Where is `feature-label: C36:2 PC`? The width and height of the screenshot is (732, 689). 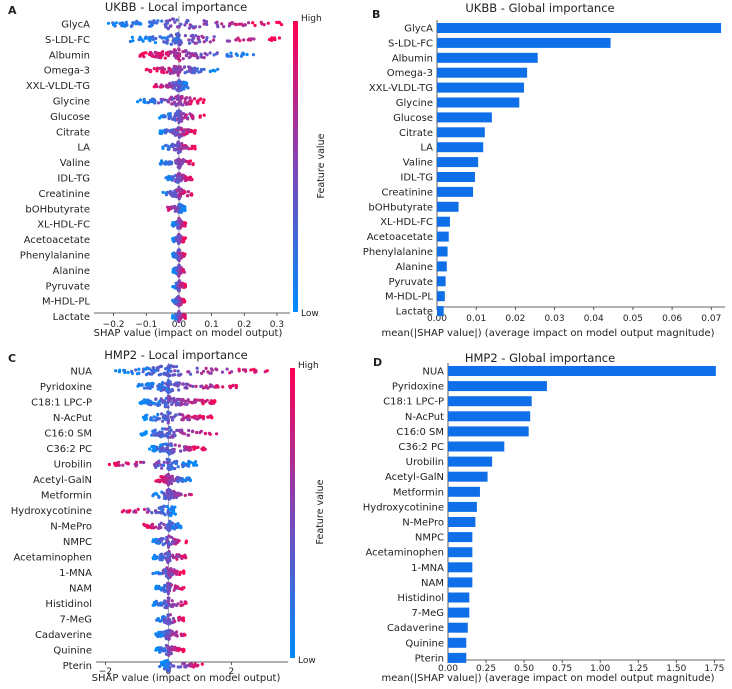 feature-label: C36:2 PC is located at coordinates (421, 447).